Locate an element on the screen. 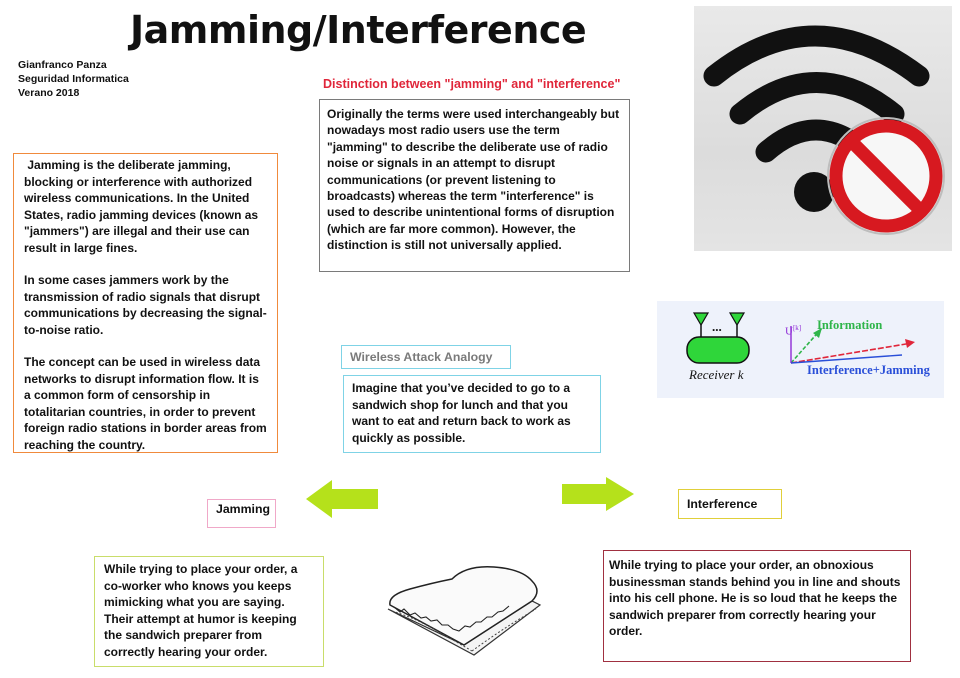  antenna-right-icon is located at coordinates (737, 319).